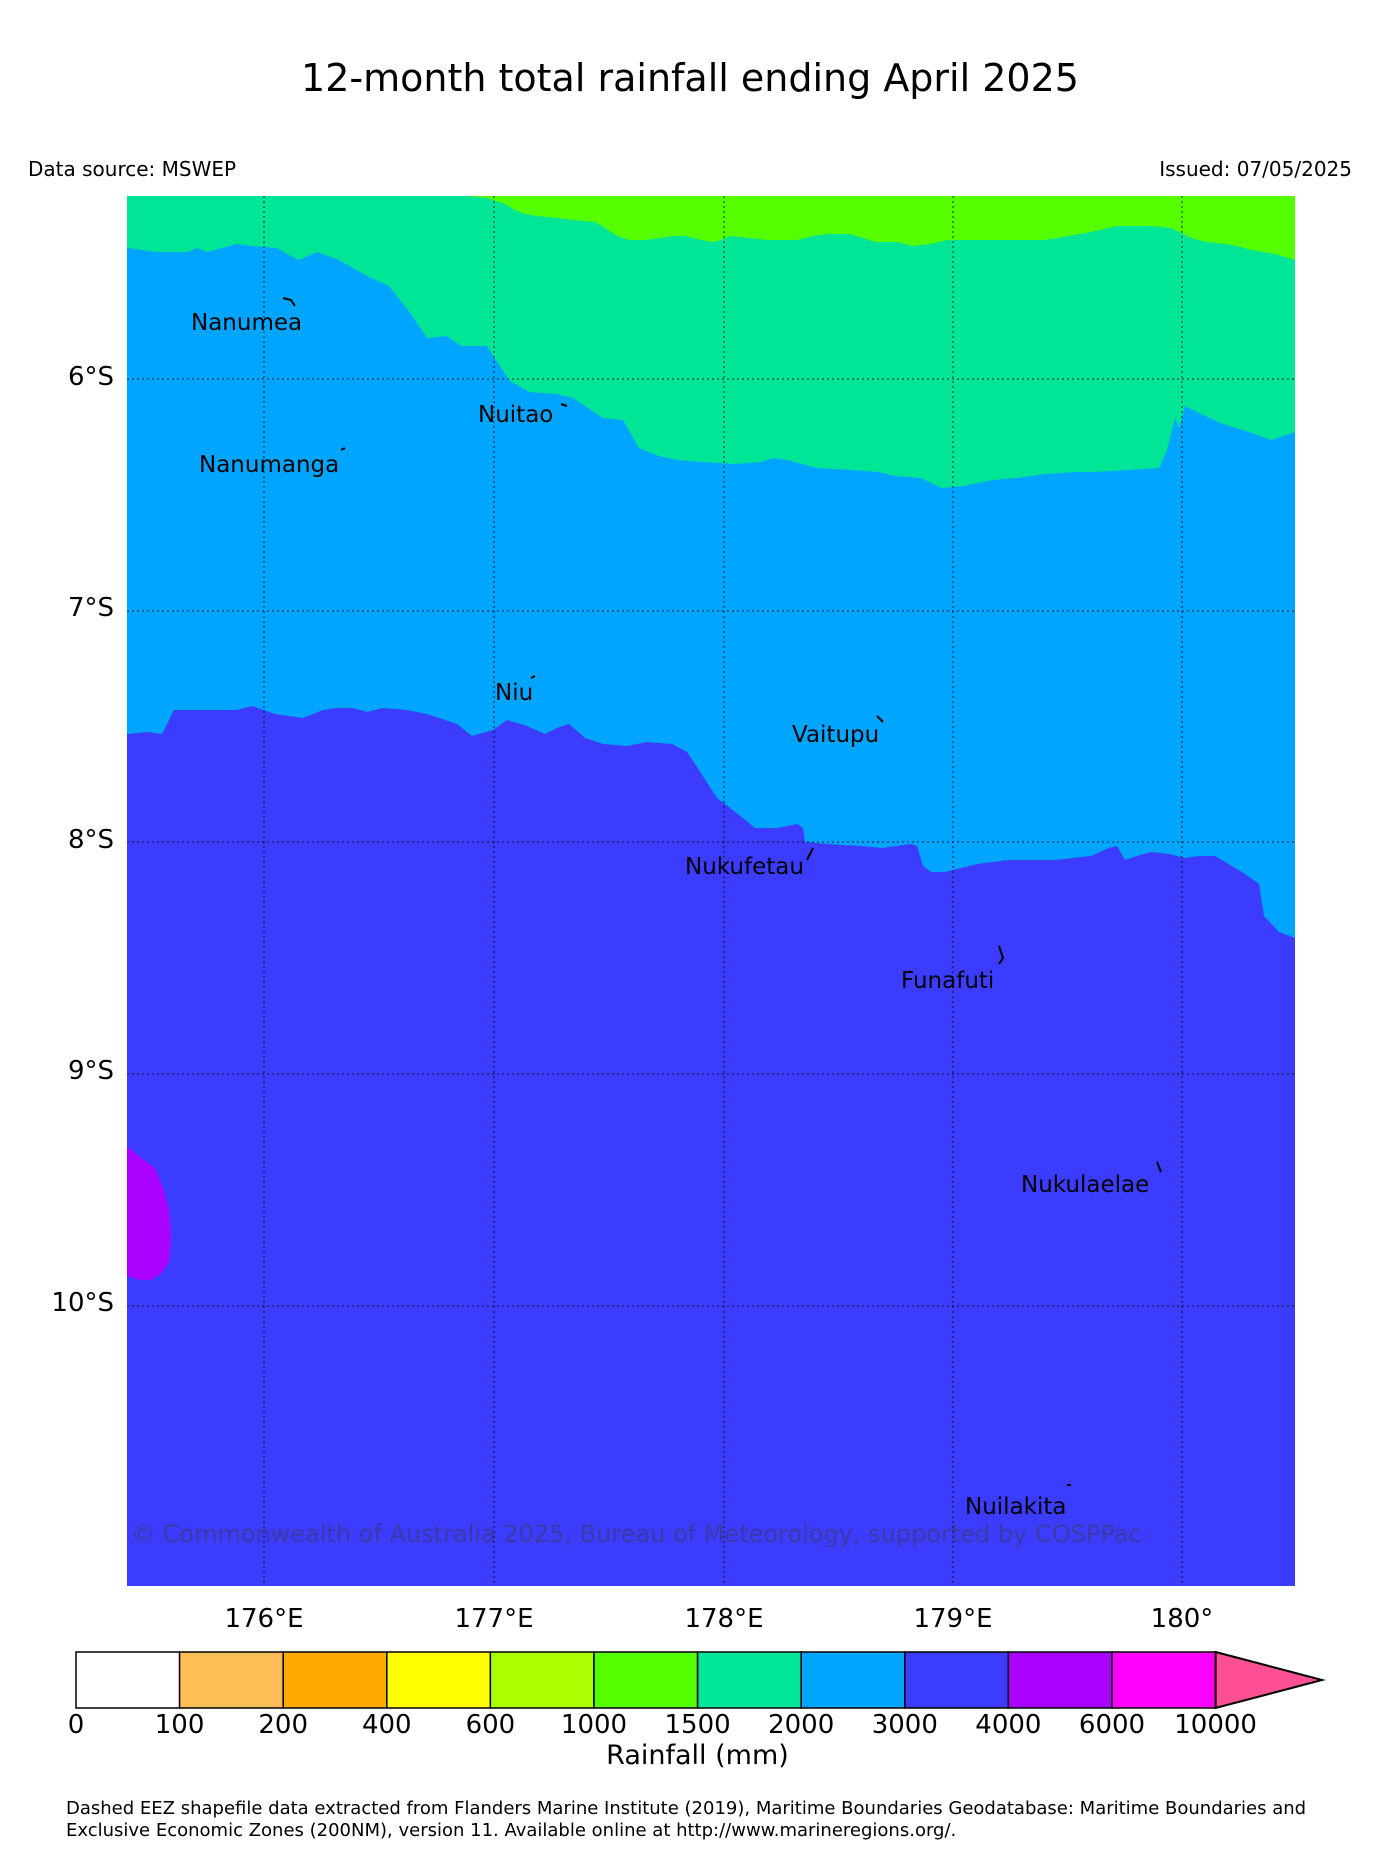 This screenshot has height=1862, width=1380. Describe the element at coordinates (264, 1619) in the screenshot. I see `lon-label-176e: 176°E` at that location.